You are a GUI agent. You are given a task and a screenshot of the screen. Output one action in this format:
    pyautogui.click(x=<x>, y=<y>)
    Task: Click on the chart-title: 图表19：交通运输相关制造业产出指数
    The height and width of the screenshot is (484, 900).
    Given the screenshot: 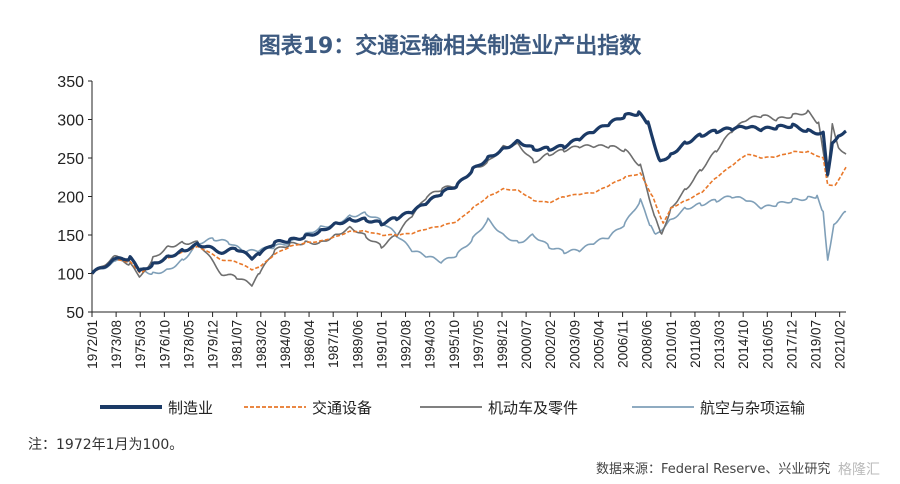 What is the action you would take?
    pyautogui.click(x=450, y=46)
    